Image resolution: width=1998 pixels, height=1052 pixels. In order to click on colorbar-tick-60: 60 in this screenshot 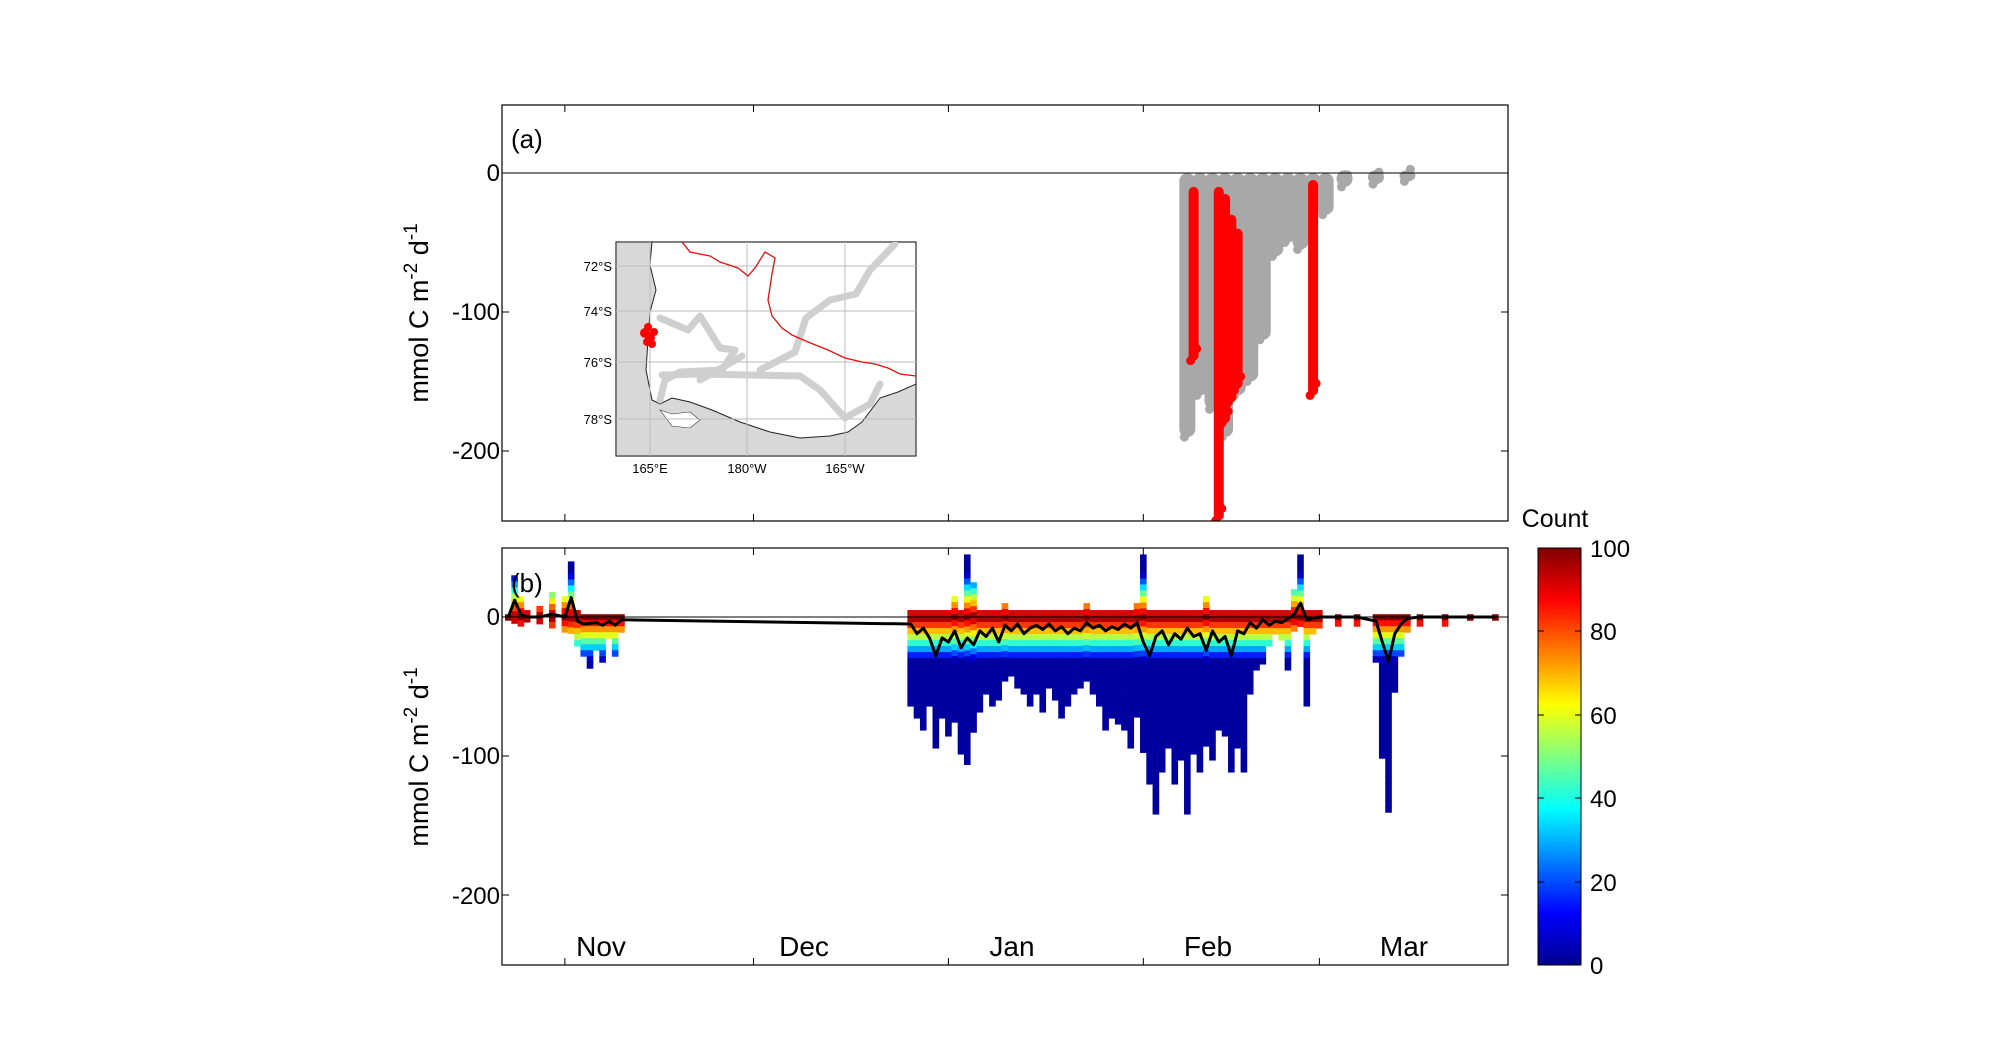, I will do `click(1603, 716)`.